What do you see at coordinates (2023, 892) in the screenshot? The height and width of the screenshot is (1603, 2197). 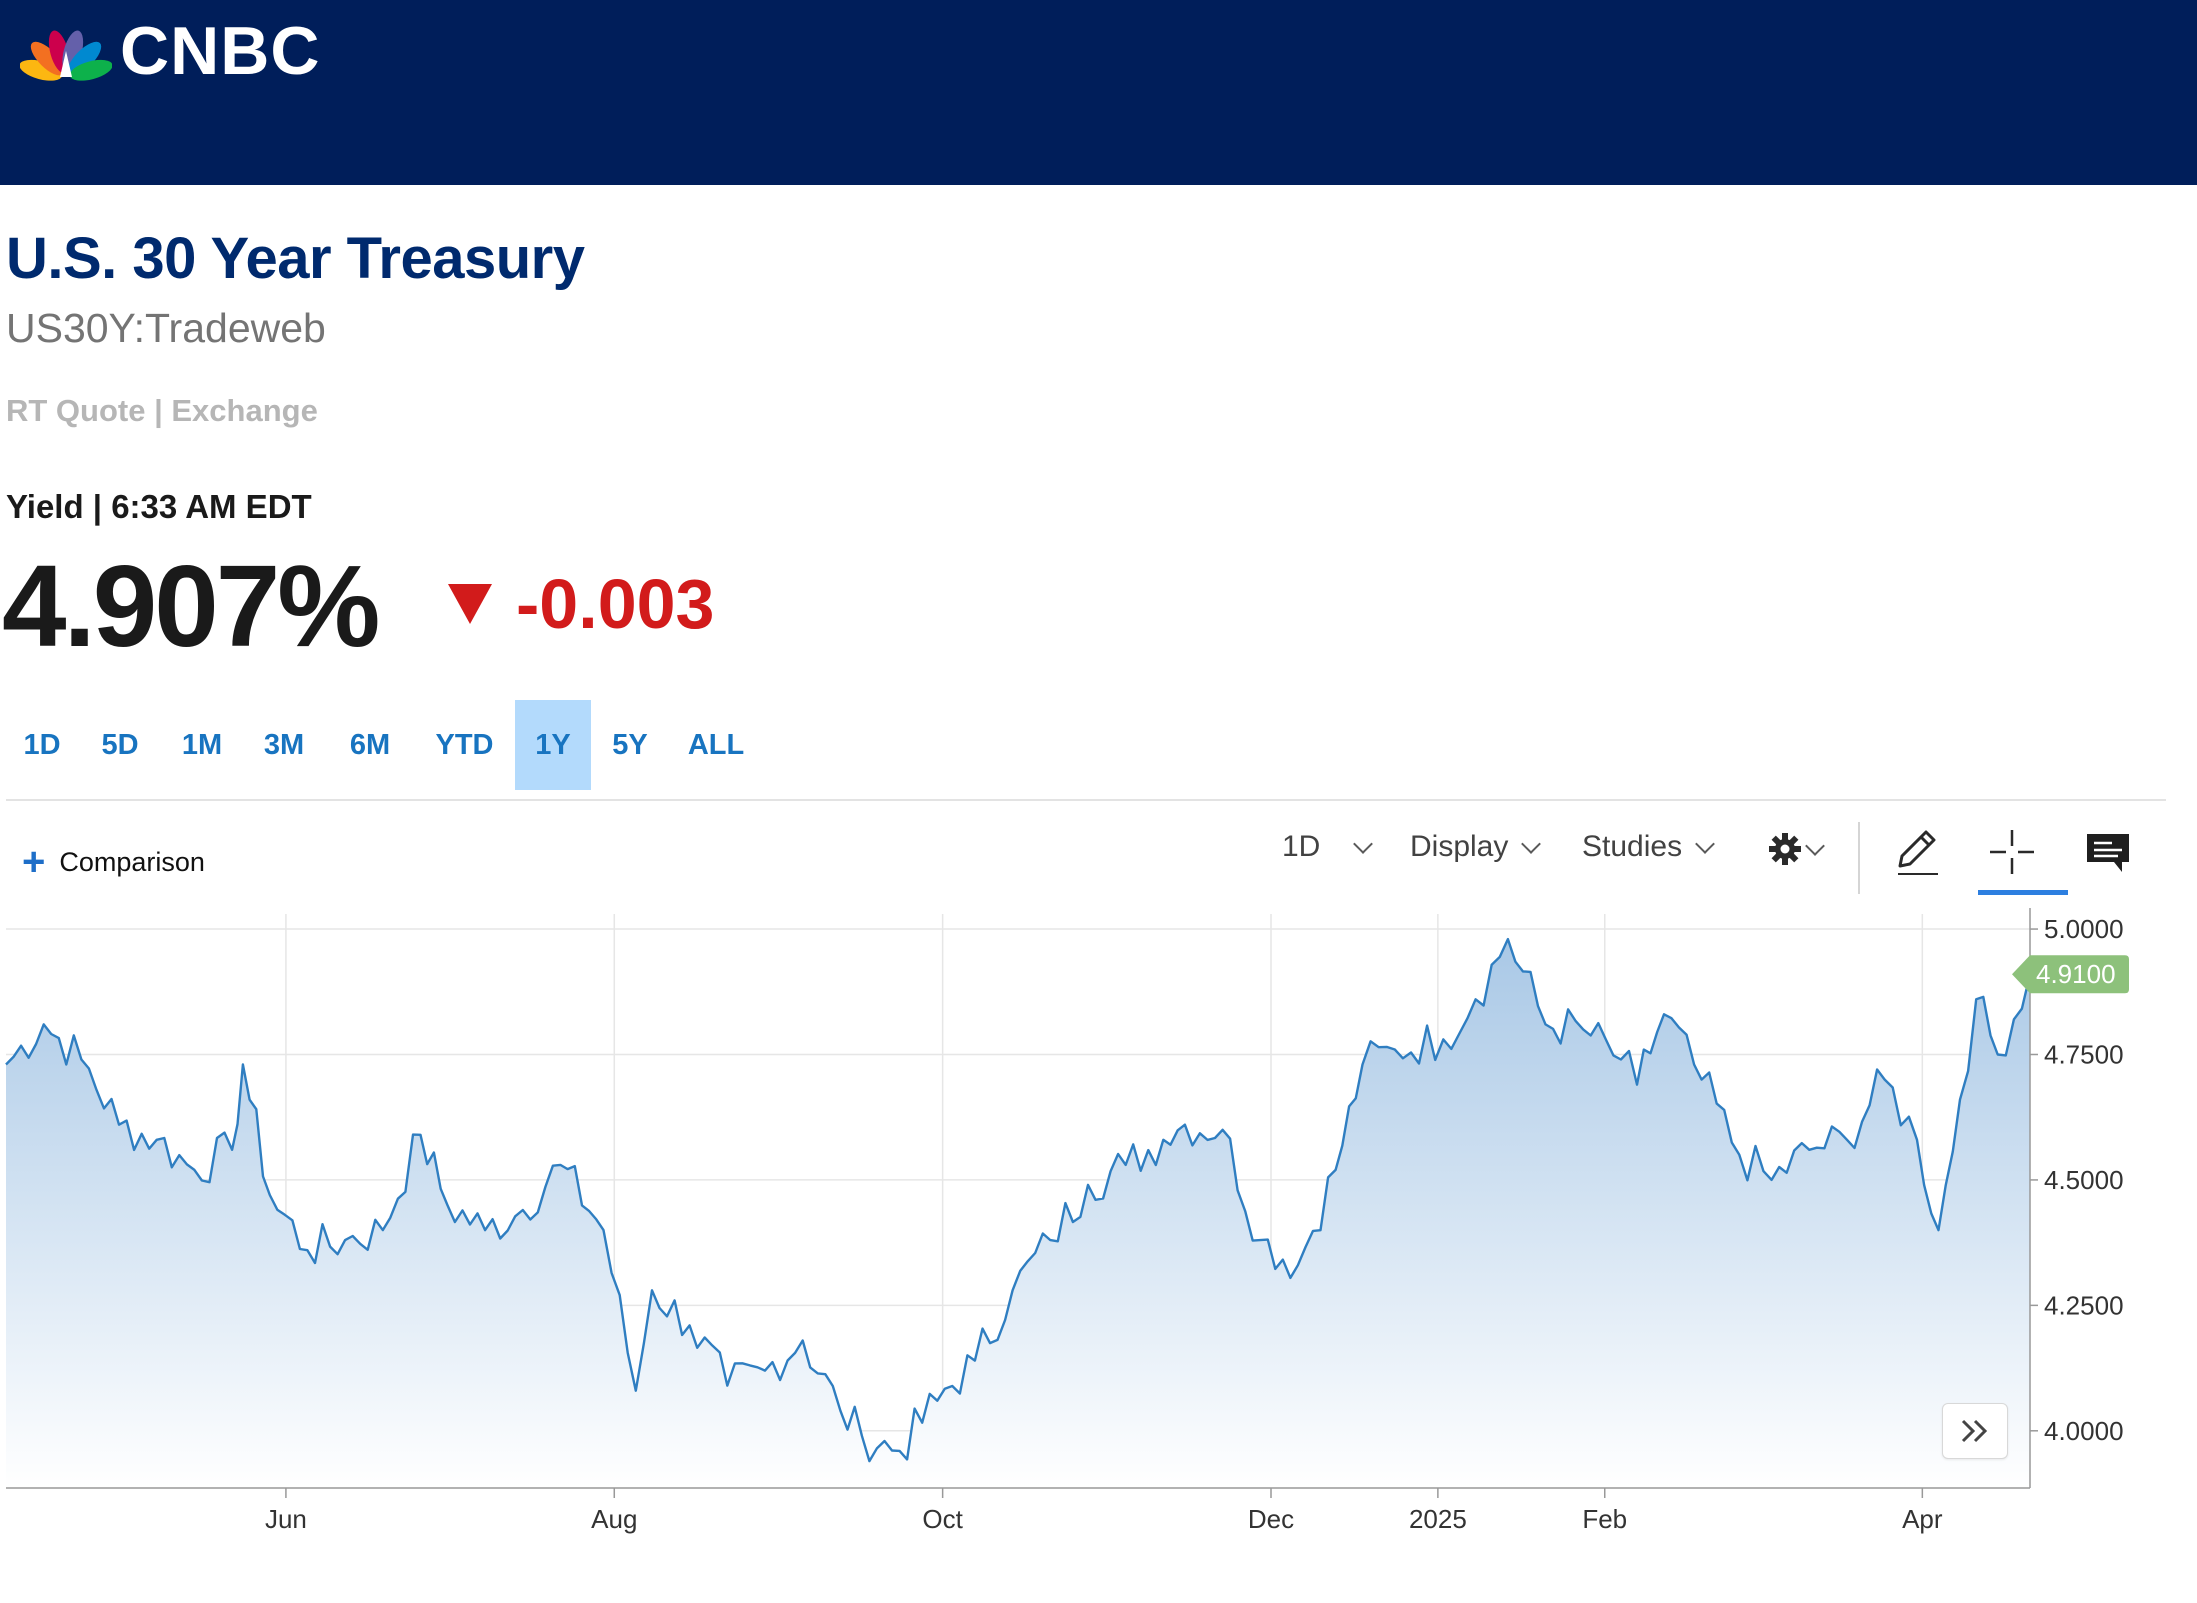 I see `active-tool-indicator` at bounding box center [2023, 892].